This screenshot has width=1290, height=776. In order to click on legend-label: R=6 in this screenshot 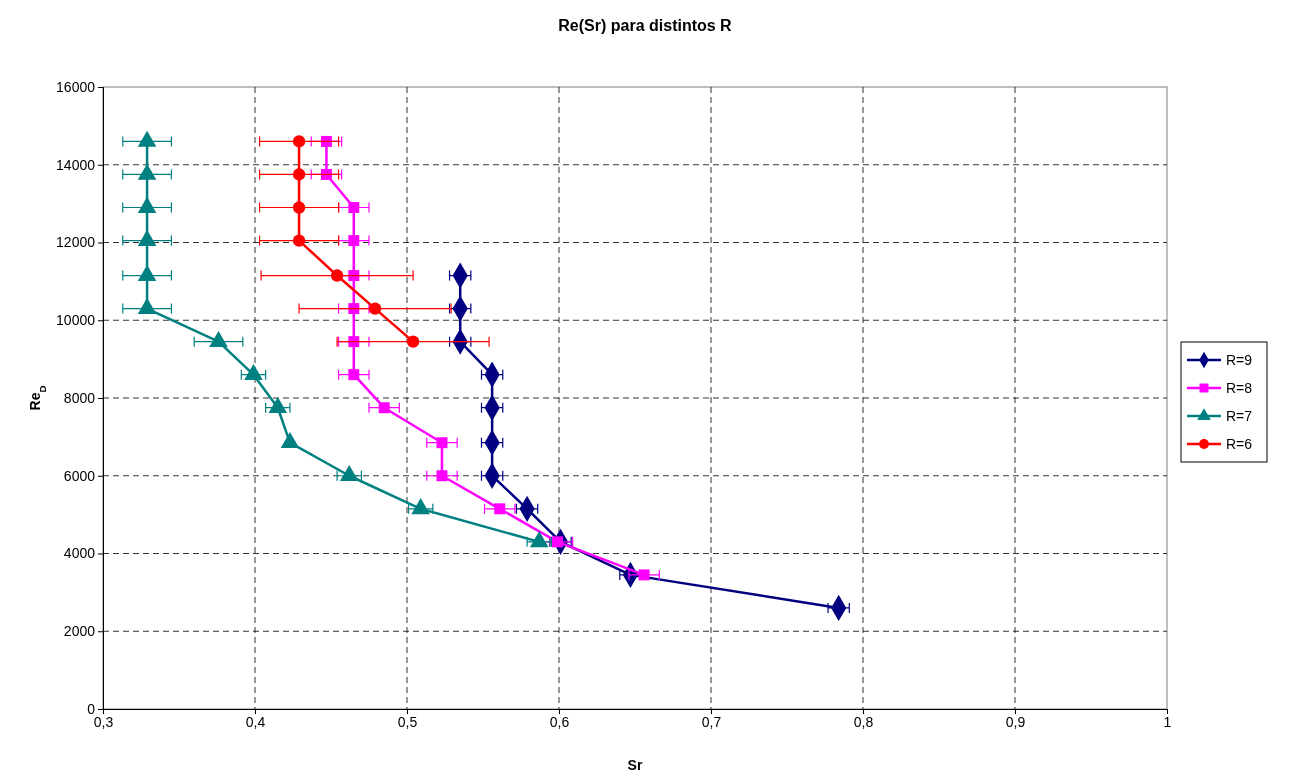, I will do `click(1239, 444)`.